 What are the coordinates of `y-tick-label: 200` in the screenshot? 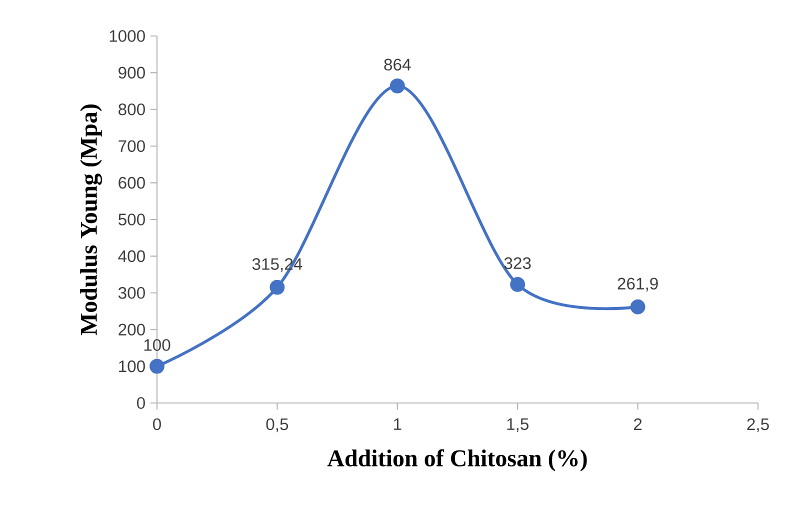 It's located at (131, 330).